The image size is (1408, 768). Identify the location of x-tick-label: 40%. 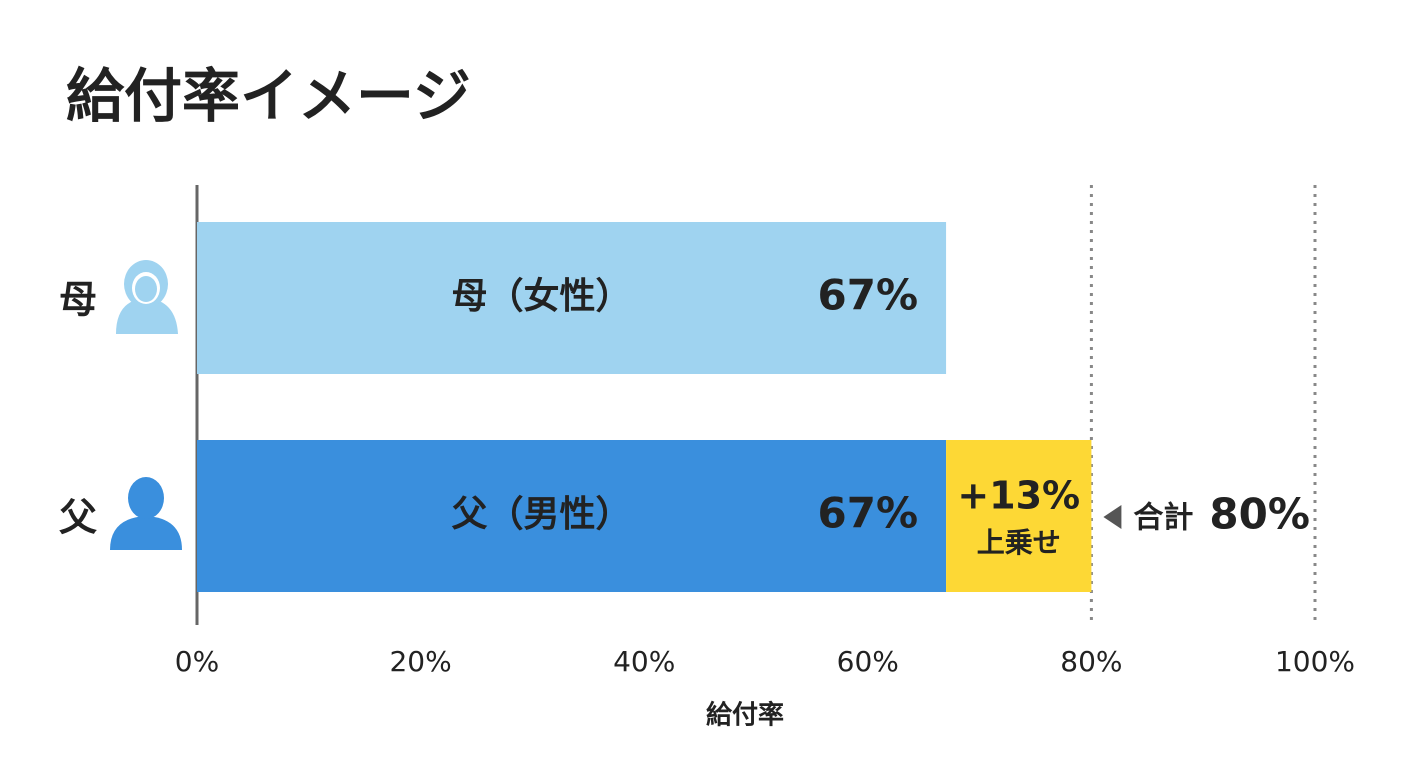
(644, 661).